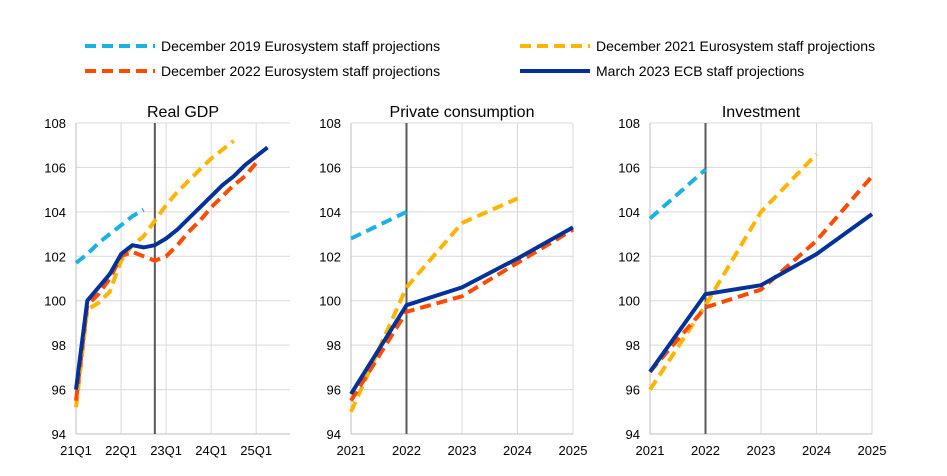 The height and width of the screenshot is (476, 947). Describe the element at coordinates (462, 112) in the screenshot. I see `panel-title: Private consumption` at that location.